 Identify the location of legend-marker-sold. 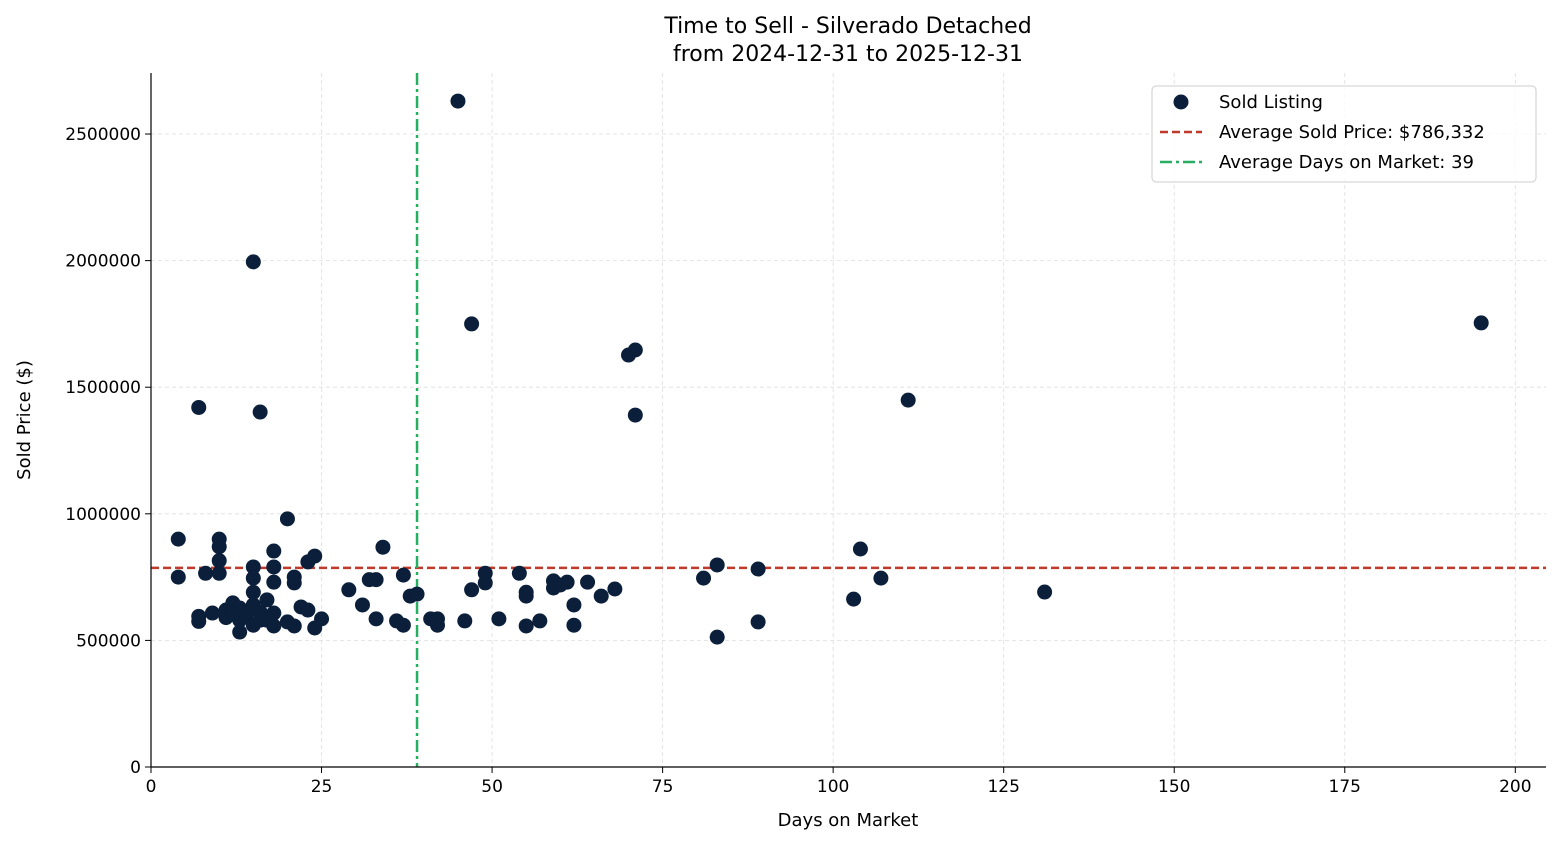
(1181, 102).